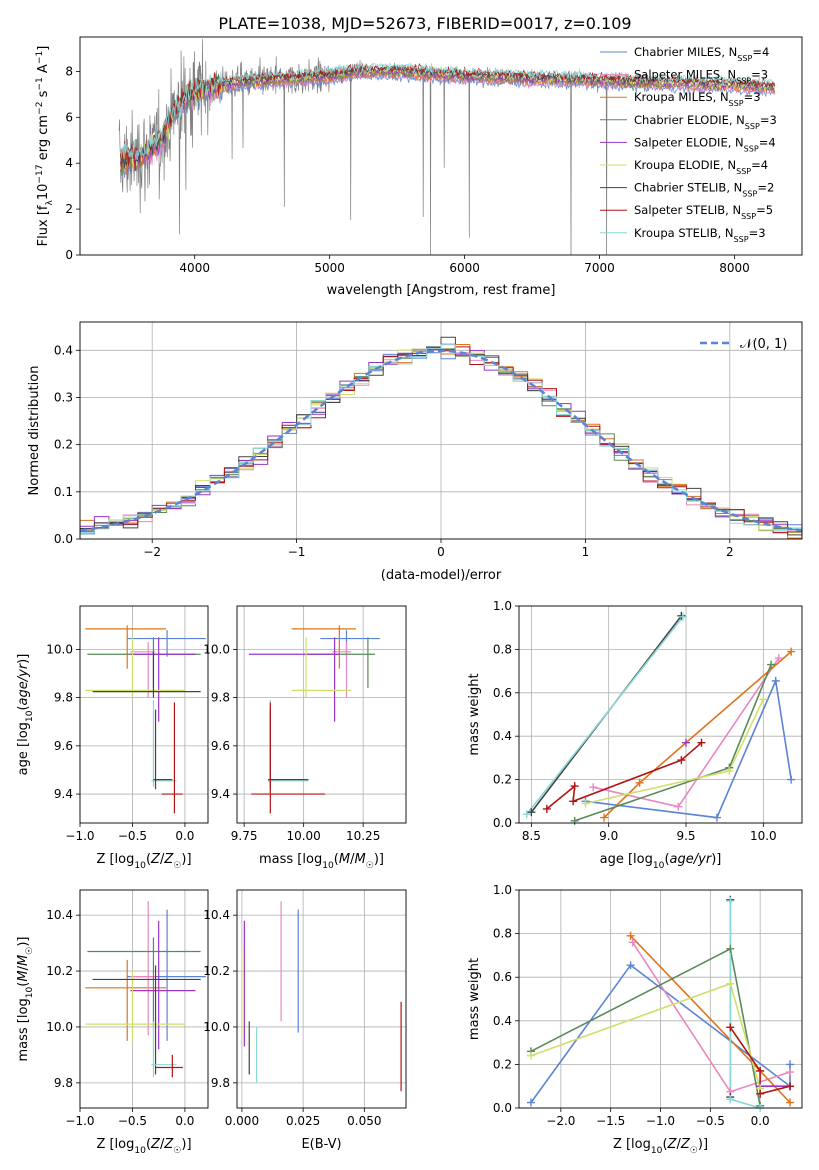  What do you see at coordinates (303, 836) in the screenshot?
I see `x-tick-label: 10.00` at bounding box center [303, 836].